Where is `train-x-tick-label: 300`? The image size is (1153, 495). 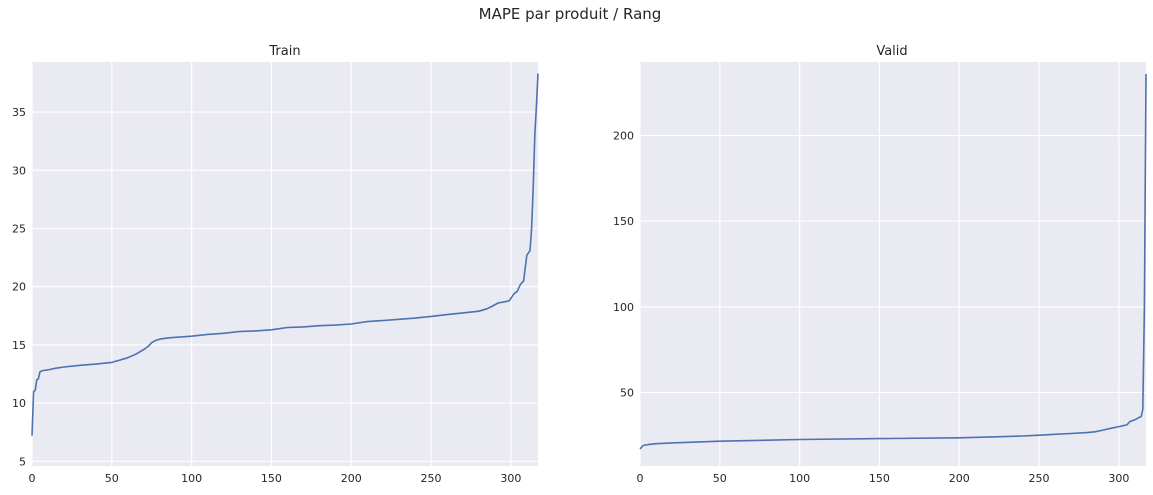
train-x-tick-label: 300 is located at coordinates (510, 478).